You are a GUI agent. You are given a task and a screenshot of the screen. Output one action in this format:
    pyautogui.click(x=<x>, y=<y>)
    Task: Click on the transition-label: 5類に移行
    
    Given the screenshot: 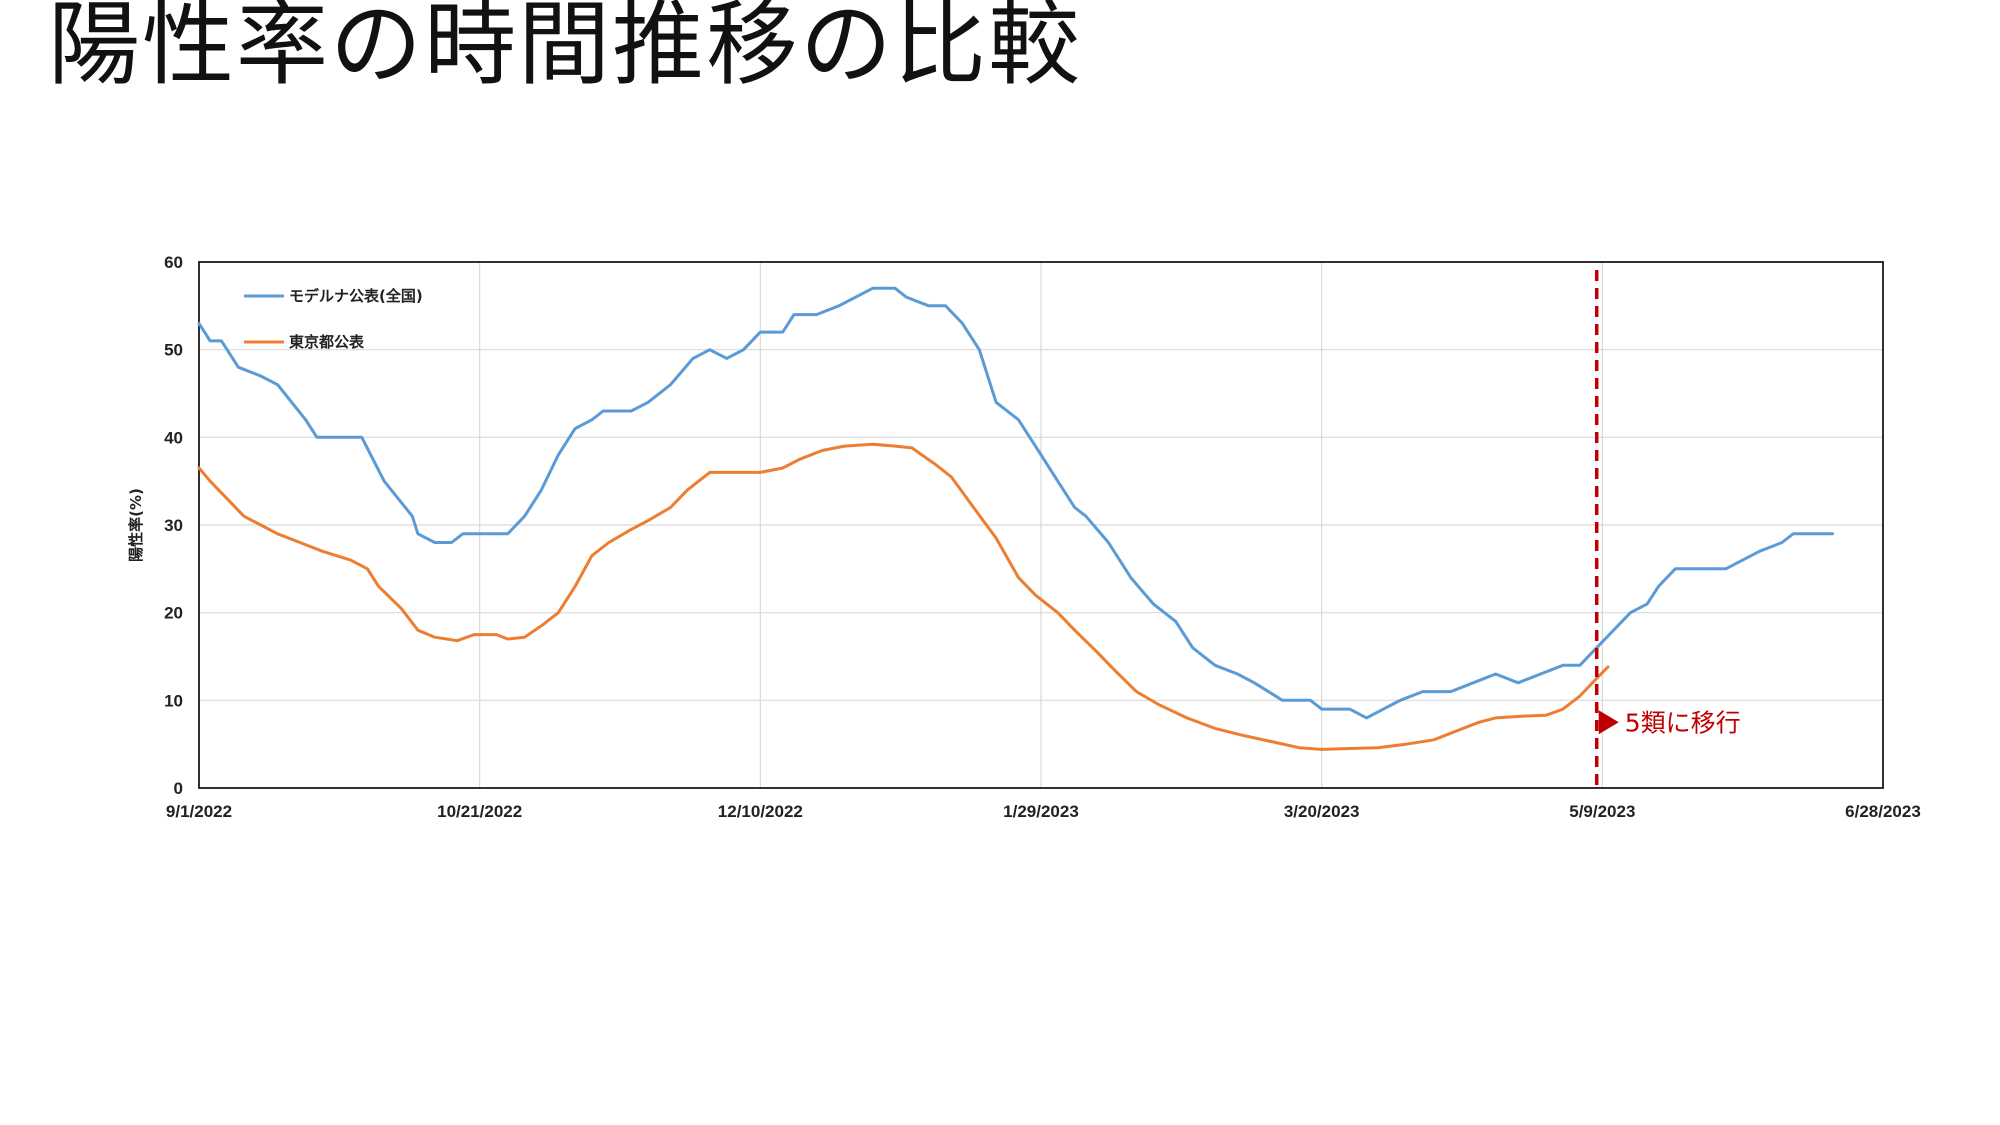 What is the action you would take?
    pyautogui.click(x=1683, y=722)
    